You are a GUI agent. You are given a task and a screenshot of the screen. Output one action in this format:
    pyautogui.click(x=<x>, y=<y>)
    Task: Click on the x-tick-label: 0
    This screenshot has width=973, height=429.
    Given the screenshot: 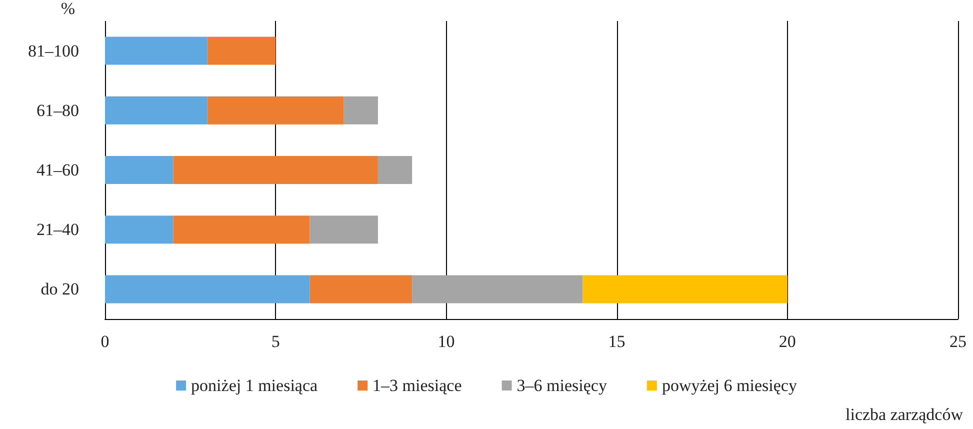 What is the action you would take?
    pyautogui.click(x=105, y=341)
    